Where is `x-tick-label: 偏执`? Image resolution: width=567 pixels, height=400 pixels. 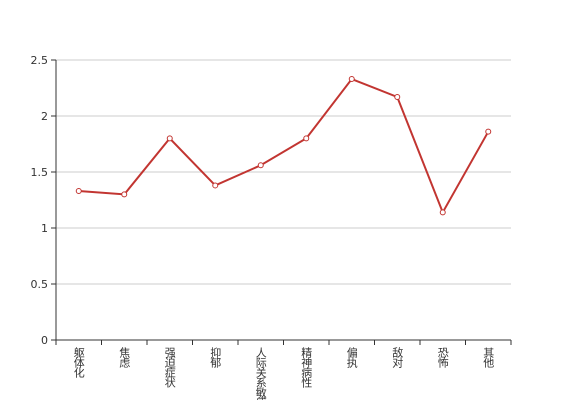 x-tick-label: 偏执 is located at coordinates (351, 357).